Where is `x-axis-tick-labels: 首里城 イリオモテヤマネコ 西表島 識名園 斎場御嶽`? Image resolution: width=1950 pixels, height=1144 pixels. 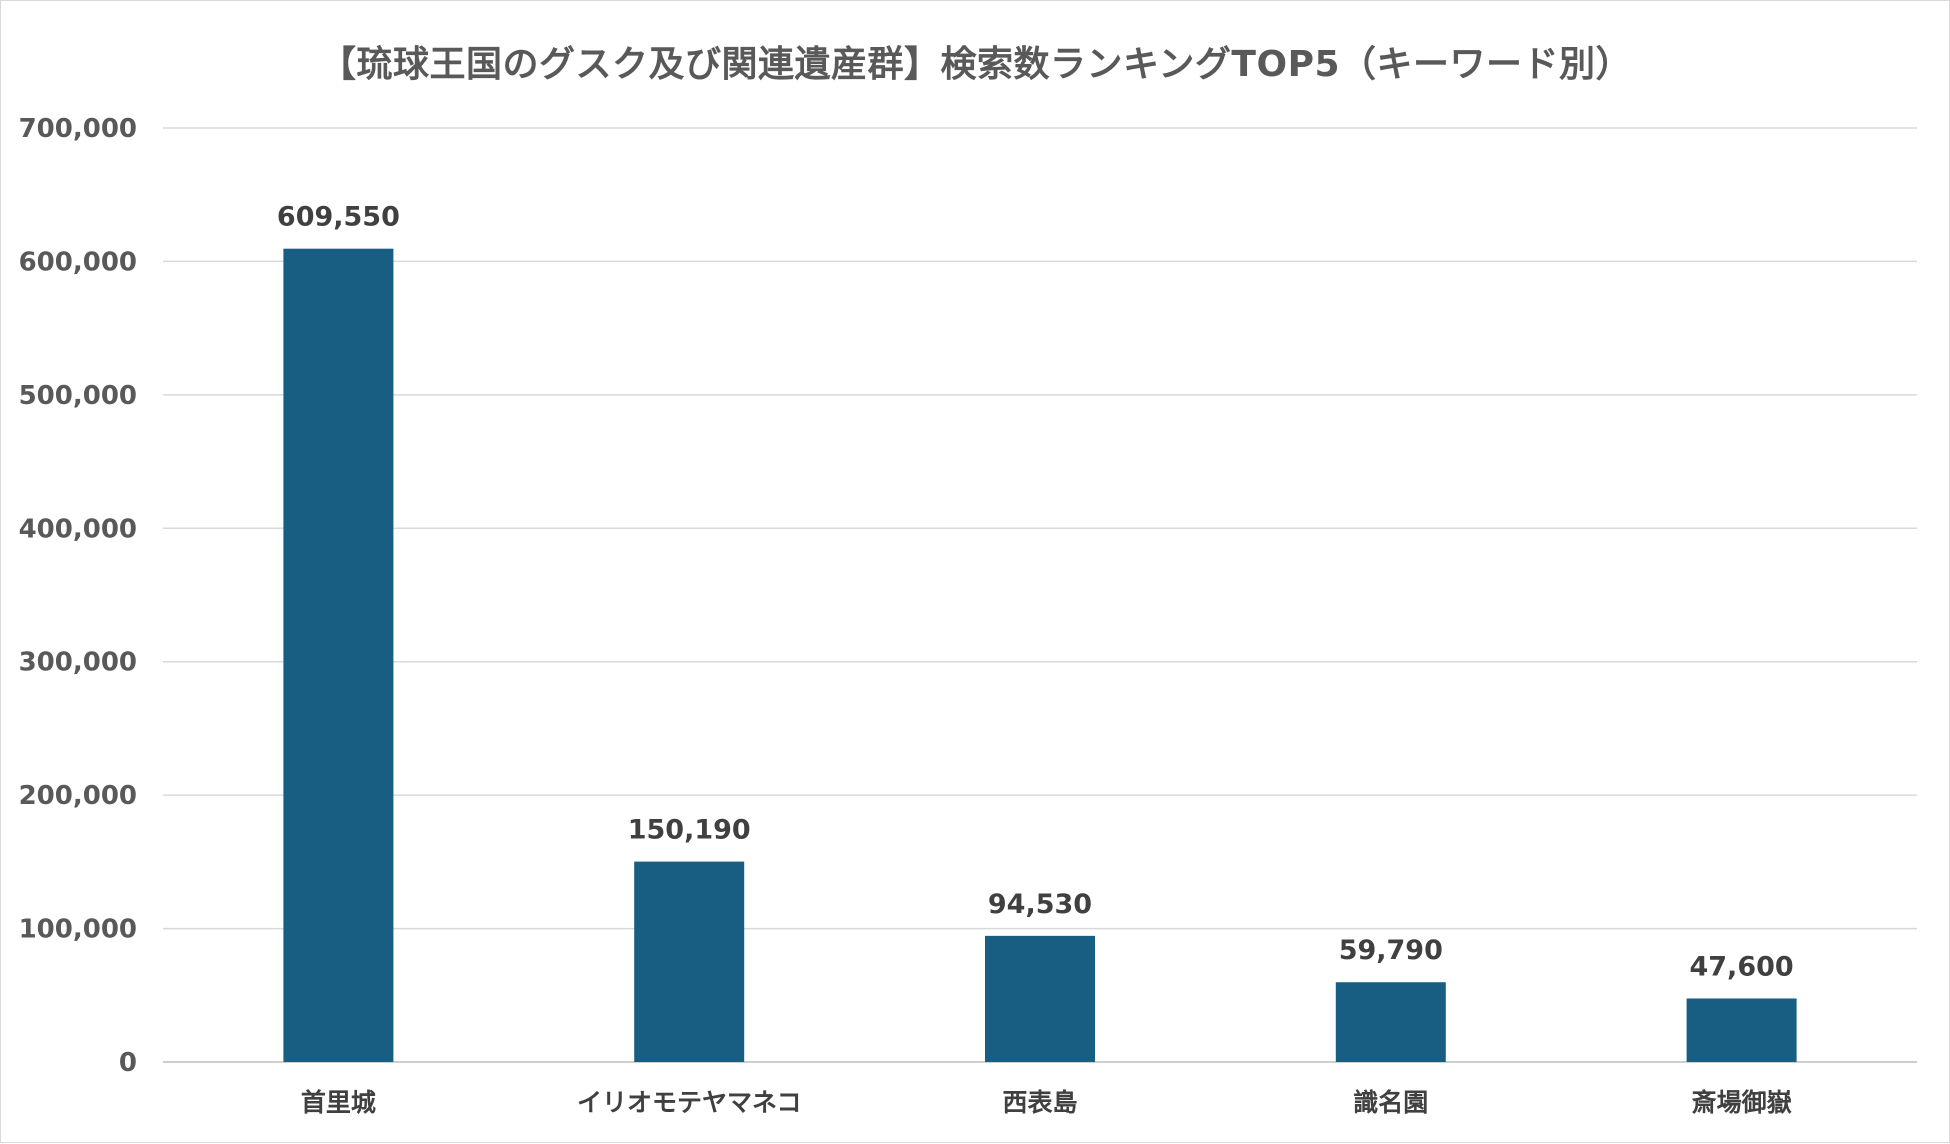 x-axis-tick-labels: 首里城 イリオモテヤマネコ 西表島 識名園 斎場御嶽 is located at coordinates (1046, 1102).